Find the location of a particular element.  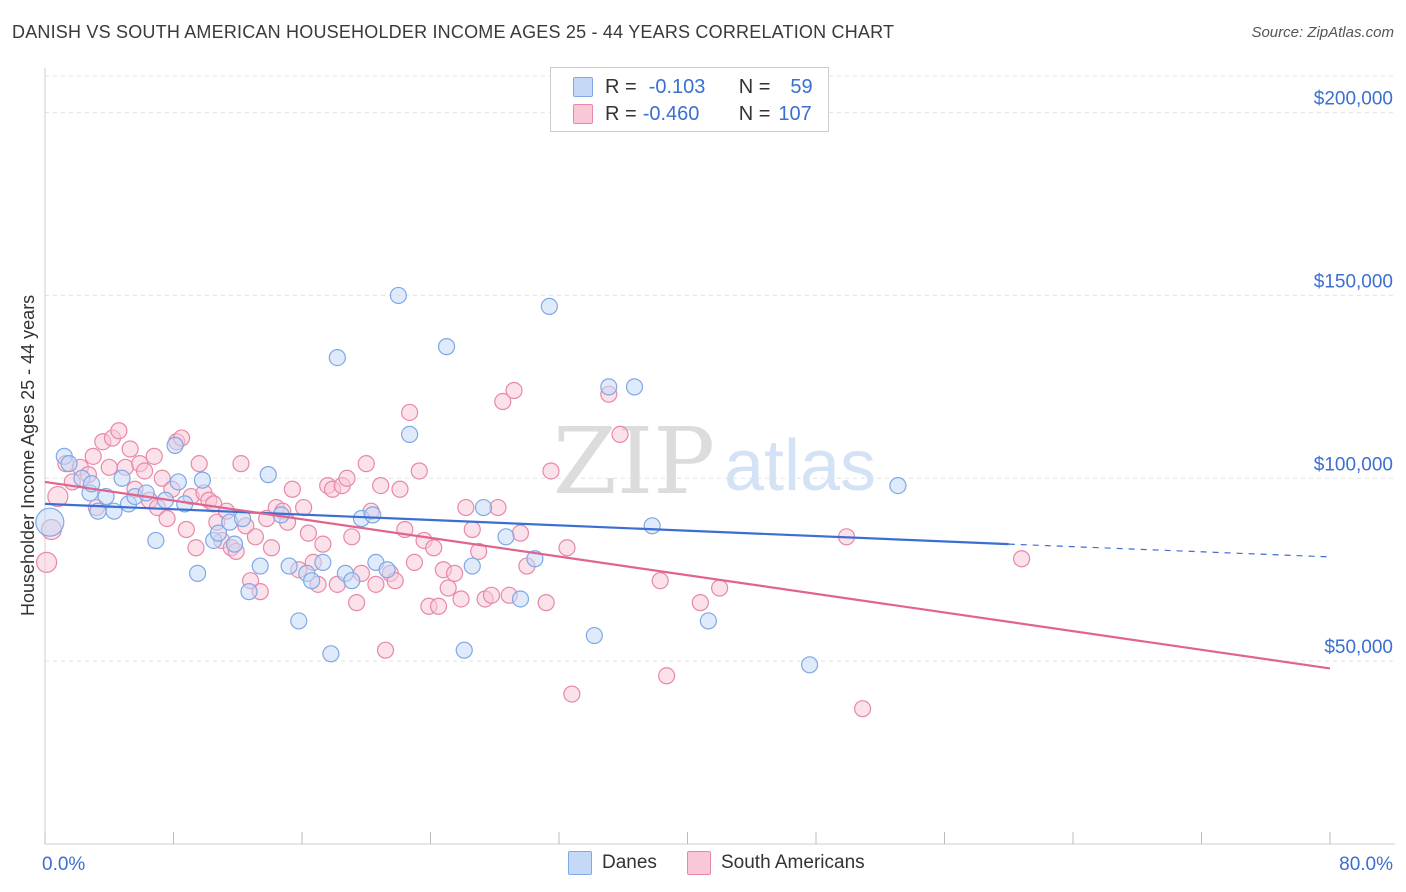

legend-n-label: N = is located at coordinates (754, 113).